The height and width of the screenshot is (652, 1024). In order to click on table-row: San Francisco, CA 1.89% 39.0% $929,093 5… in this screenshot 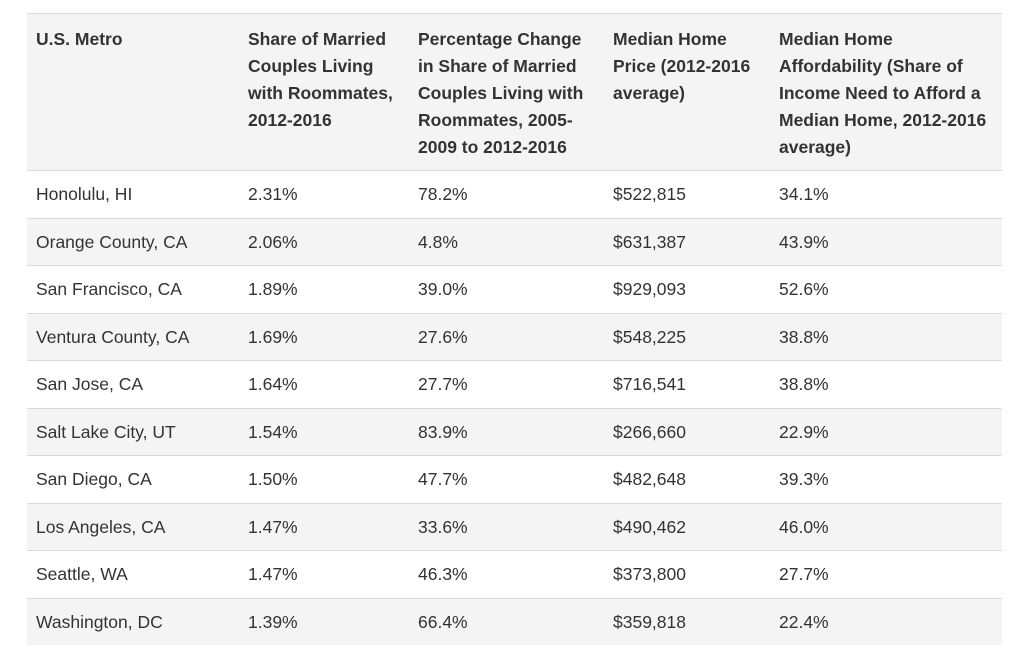, I will do `click(514, 289)`.